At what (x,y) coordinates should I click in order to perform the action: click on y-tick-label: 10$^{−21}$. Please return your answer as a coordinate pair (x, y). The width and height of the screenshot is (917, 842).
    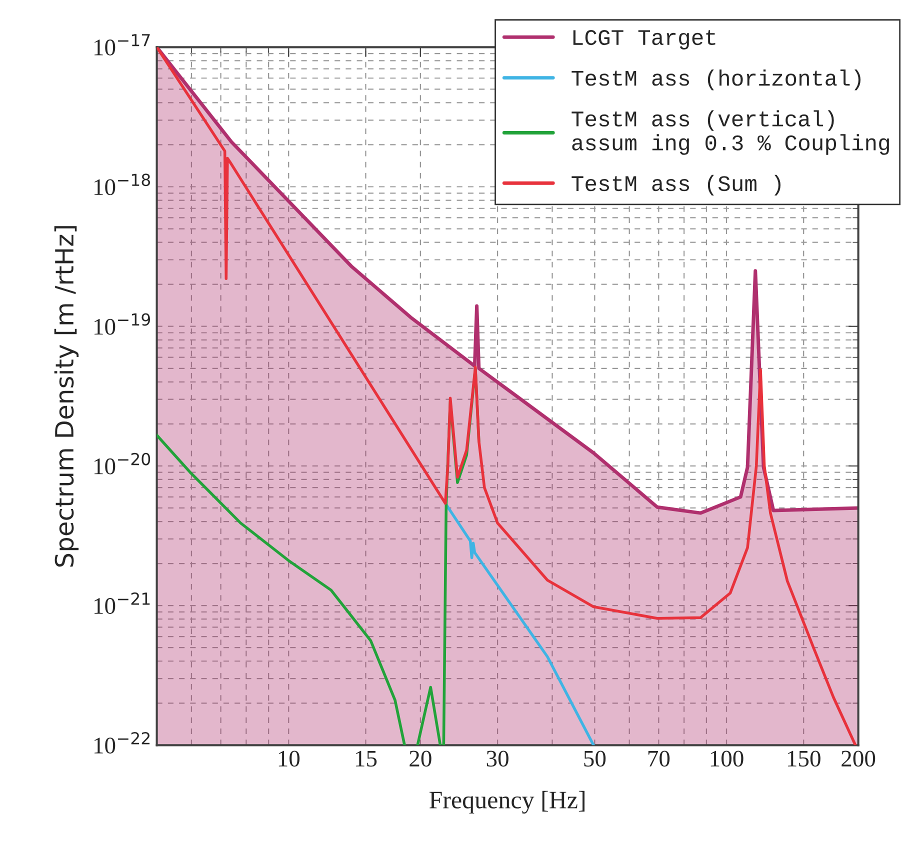
    Looking at the image, I should click on (122, 603).